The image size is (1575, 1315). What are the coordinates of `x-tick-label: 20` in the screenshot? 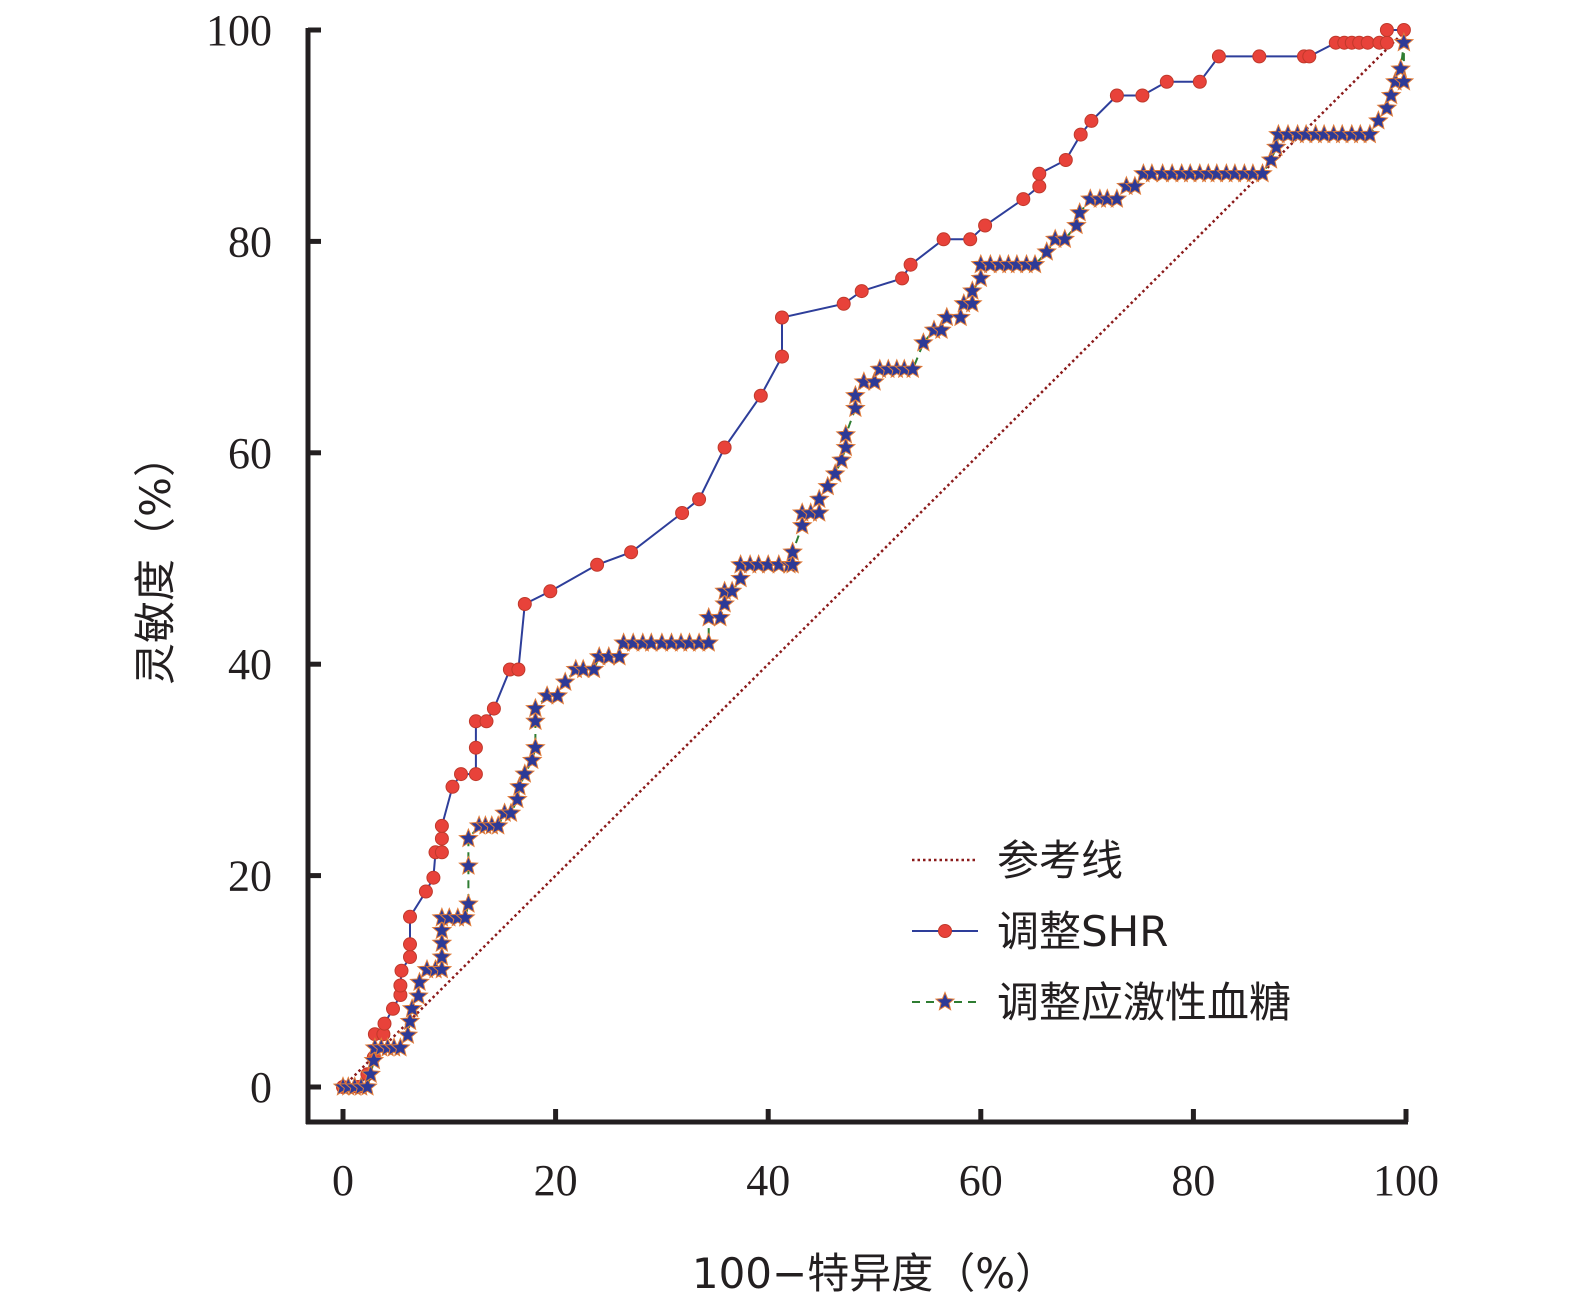 It's located at (556, 1180).